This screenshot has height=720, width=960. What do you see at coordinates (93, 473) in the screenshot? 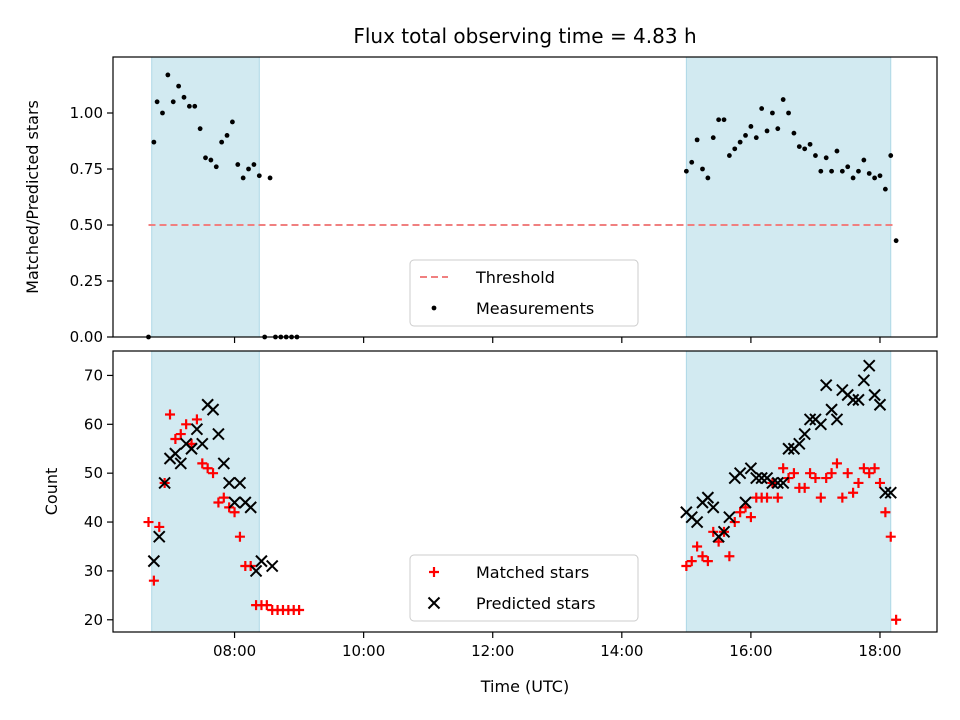
I see `y-tick-label: 50` at bounding box center [93, 473].